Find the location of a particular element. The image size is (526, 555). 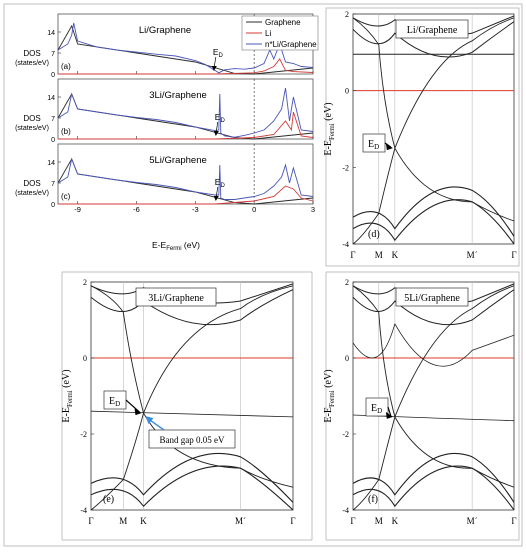

band-d-ed-sub: D is located at coordinates (376, 147).